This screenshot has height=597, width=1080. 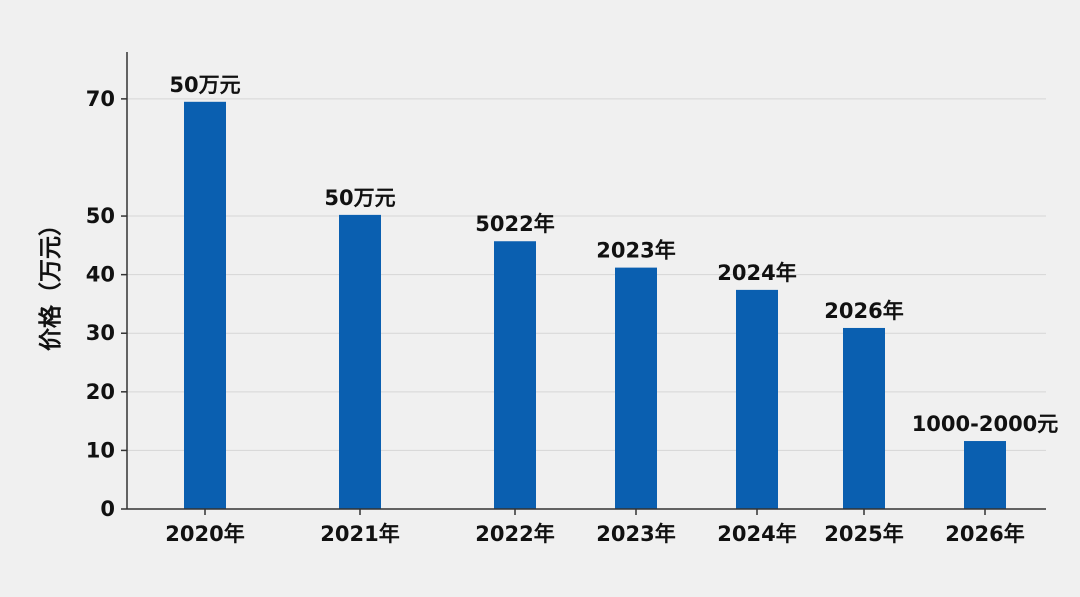 What do you see at coordinates (863, 534) in the screenshot?
I see `x-tick-label: 2025年` at bounding box center [863, 534].